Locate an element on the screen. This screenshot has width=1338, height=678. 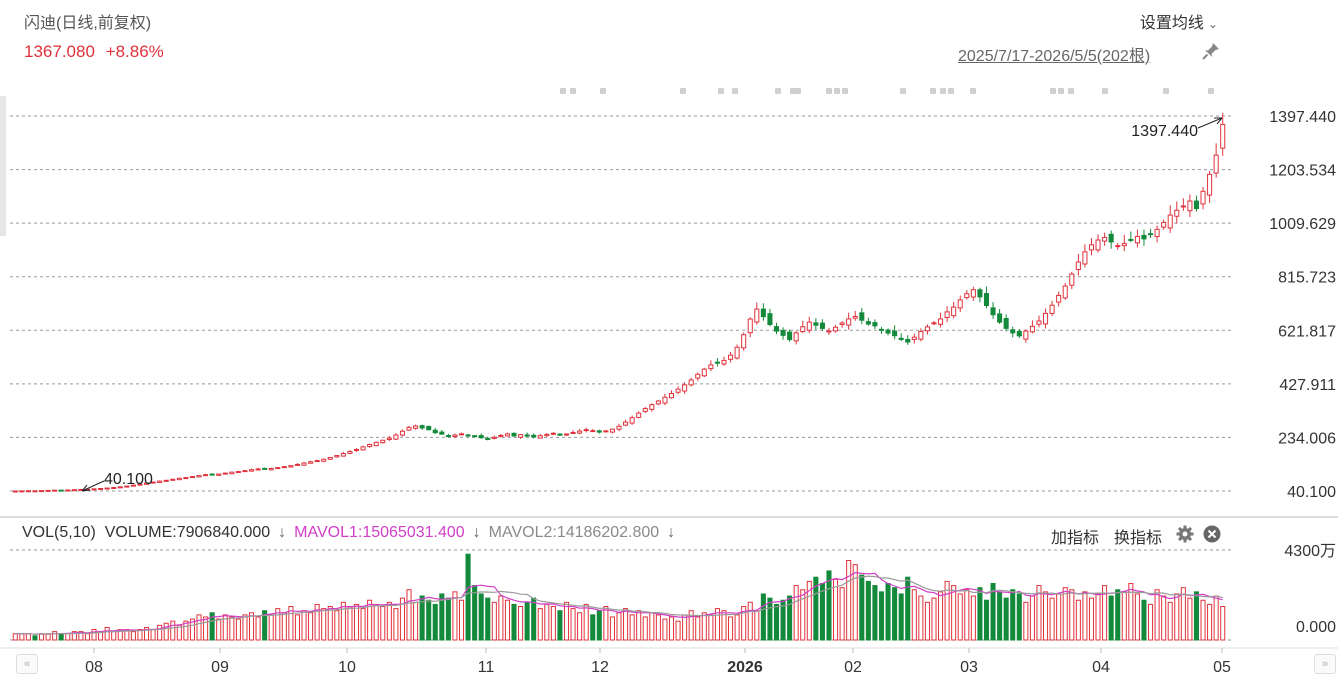
left-edge-handle is located at coordinates (3, 166).